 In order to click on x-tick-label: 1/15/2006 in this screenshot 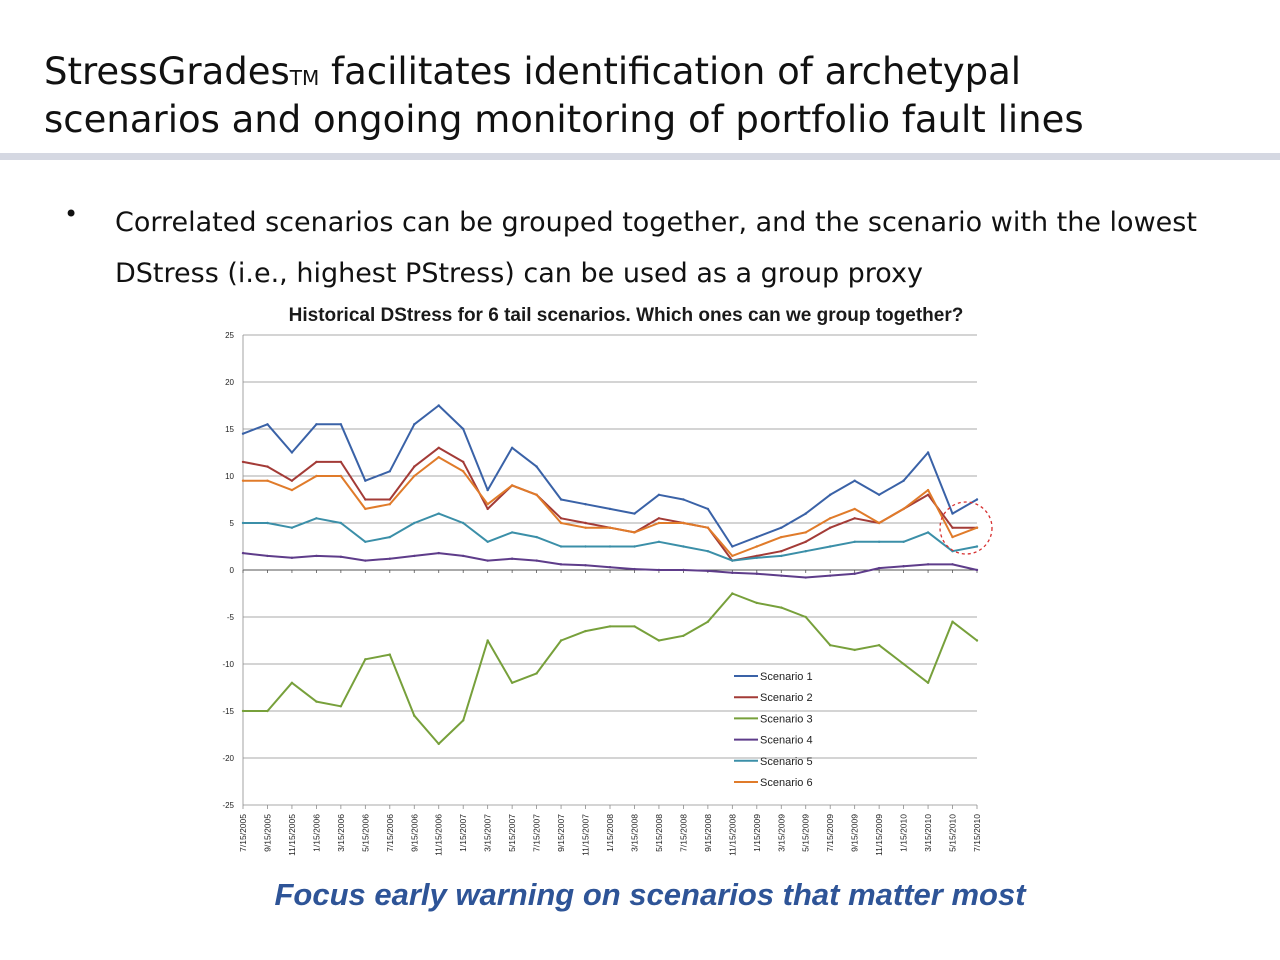, I will do `click(316, 833)`.